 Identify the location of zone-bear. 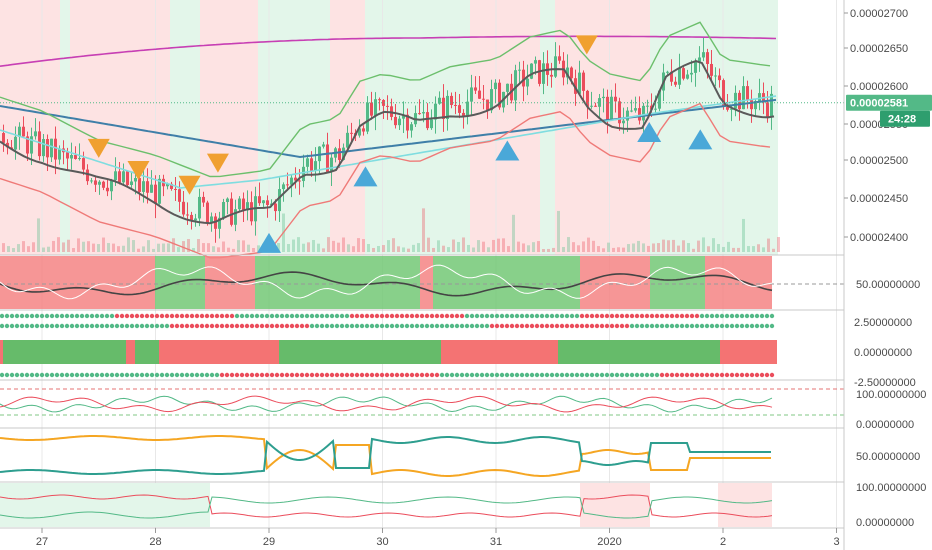
(505, 127).